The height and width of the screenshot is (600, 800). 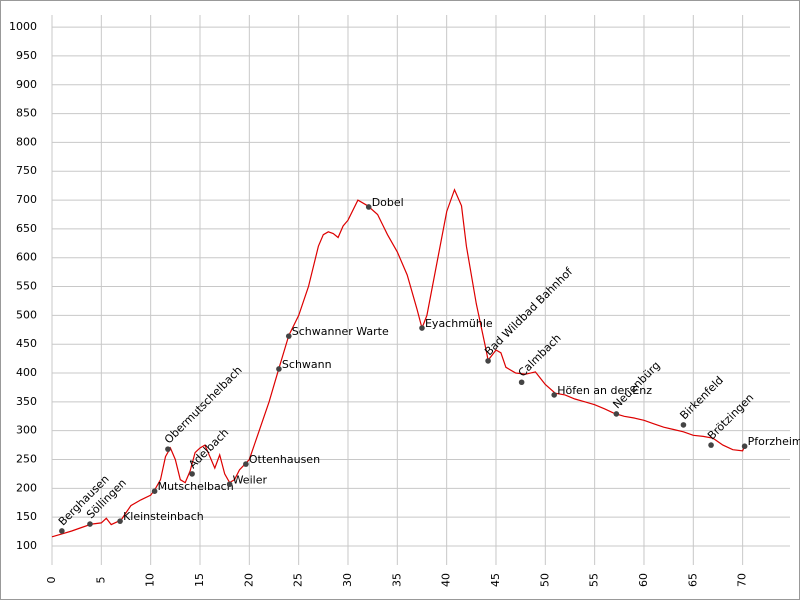 What do you see at coordinates (396, 580) in the screenshot?
I see `x-tick-label: 35` at bounding box center [396, 580].